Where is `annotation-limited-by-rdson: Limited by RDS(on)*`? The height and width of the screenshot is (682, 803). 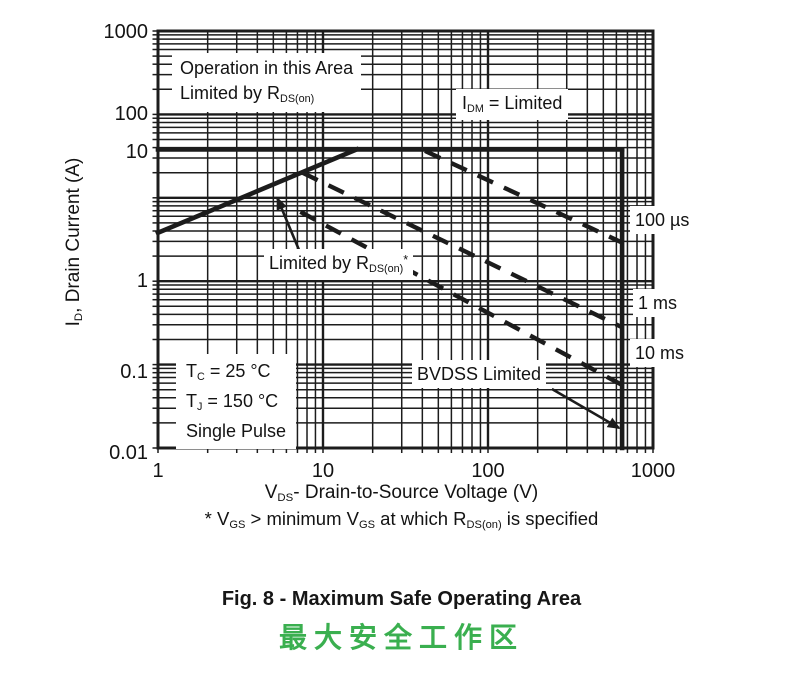
annotation-limited-by-rdson: Limited by RDS(on)* is located at coordinates (339, 264).